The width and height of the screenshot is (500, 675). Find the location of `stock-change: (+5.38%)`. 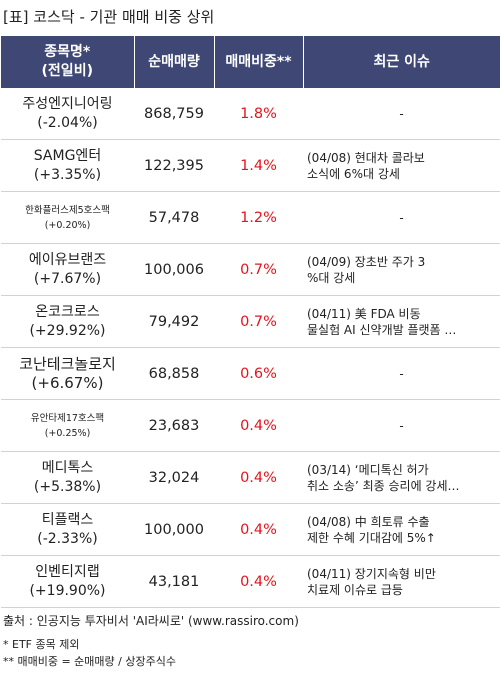

stock-change: (+5.38%) is located at coordinates (67, 486).